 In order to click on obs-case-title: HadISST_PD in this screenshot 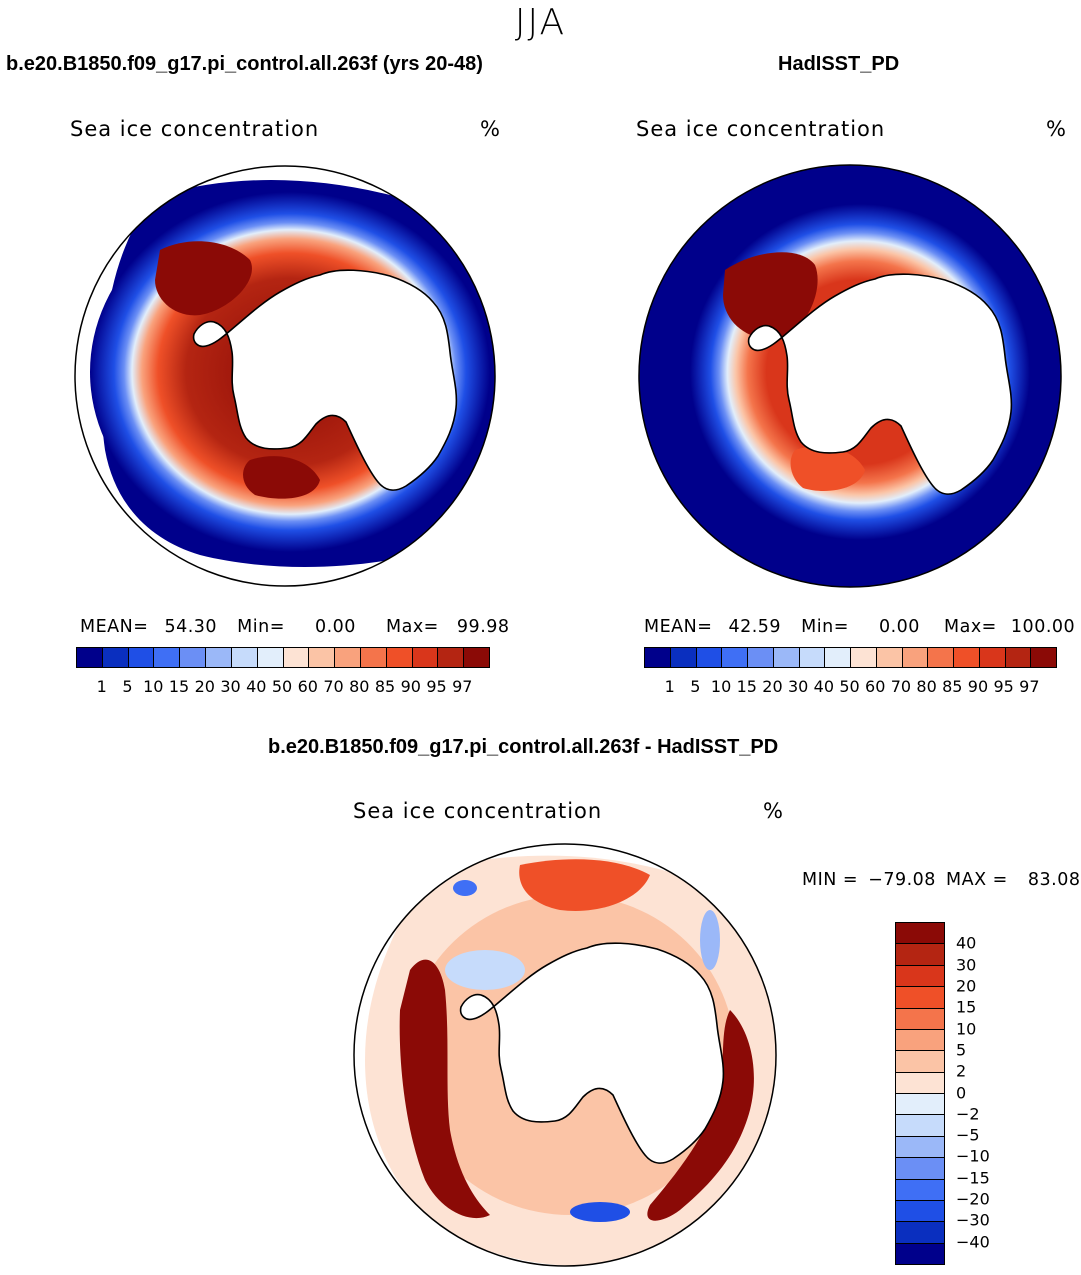, I will do `click(839, 64)`.